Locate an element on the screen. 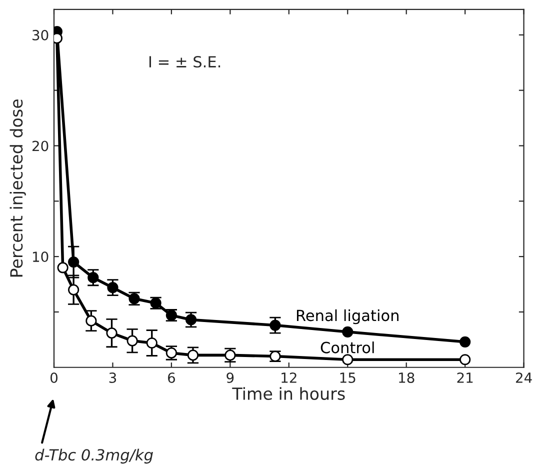  series-label: Renal ligation is located at coordinates (347, 316).